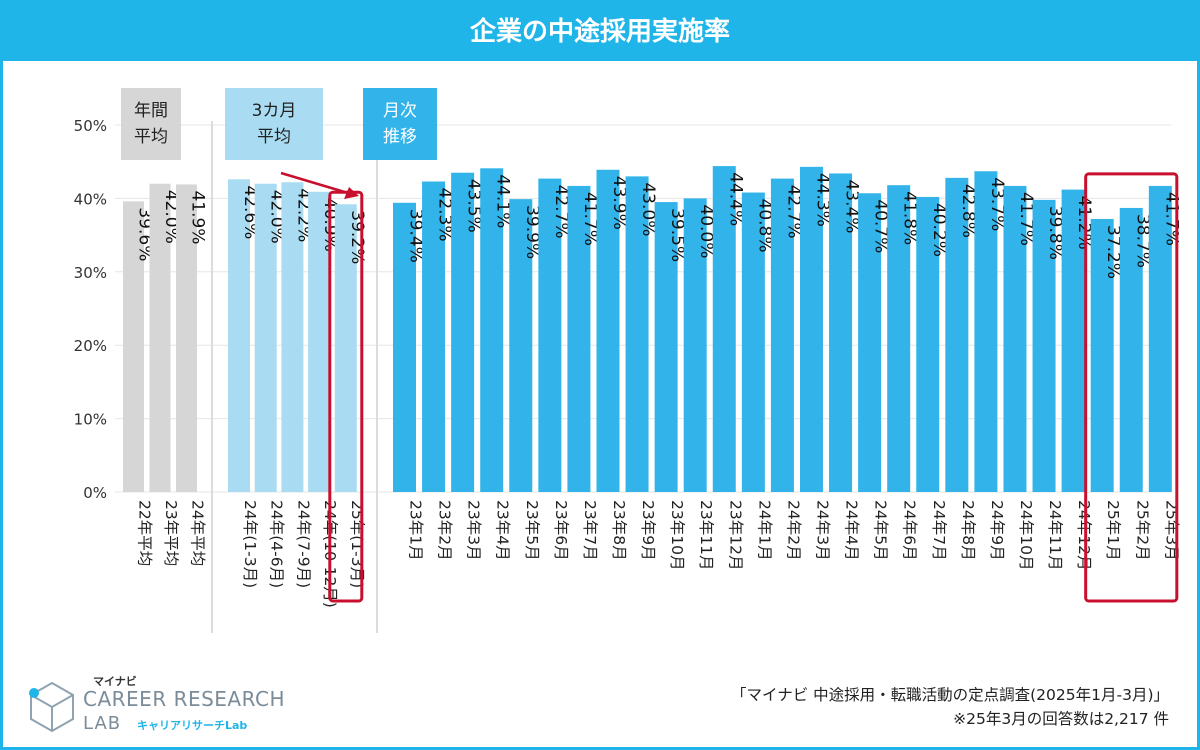  What do you see at coordinates (1113, 252) in the screenshot?
I see `bar-value-label: 37.2%` at bounding box center [1113, 252].